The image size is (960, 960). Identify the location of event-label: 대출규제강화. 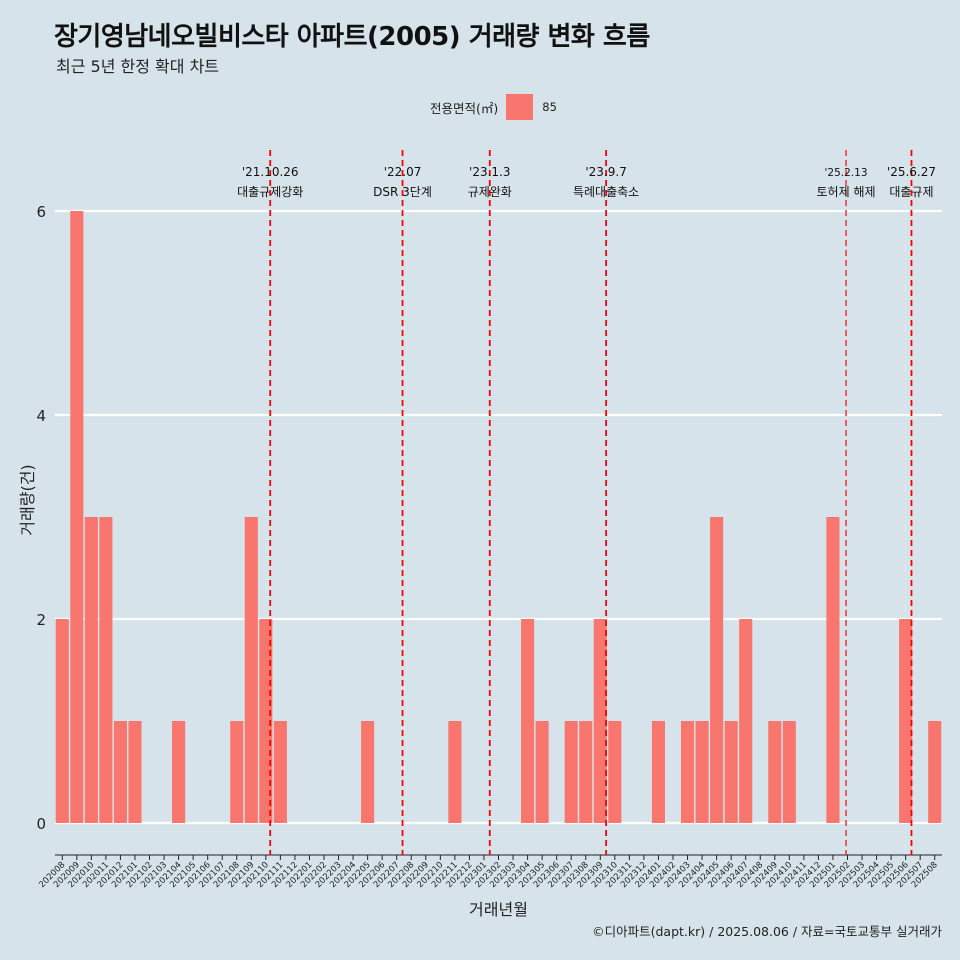
(270, 192).